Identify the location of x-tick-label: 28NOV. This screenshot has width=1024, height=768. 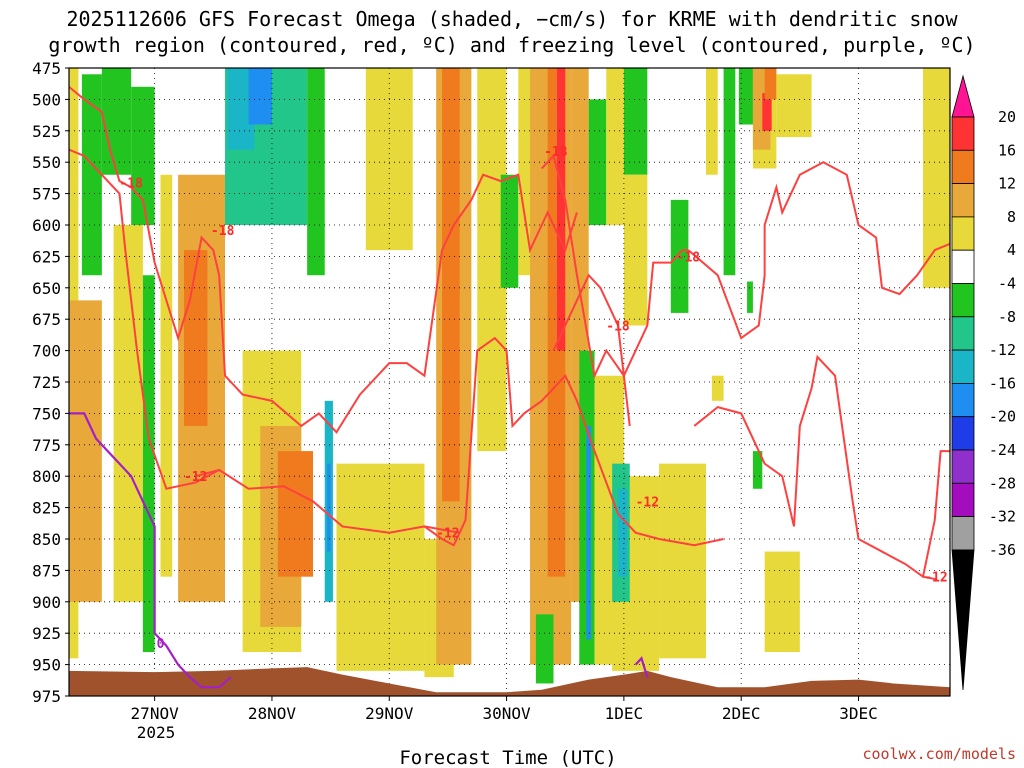
(272, 713).